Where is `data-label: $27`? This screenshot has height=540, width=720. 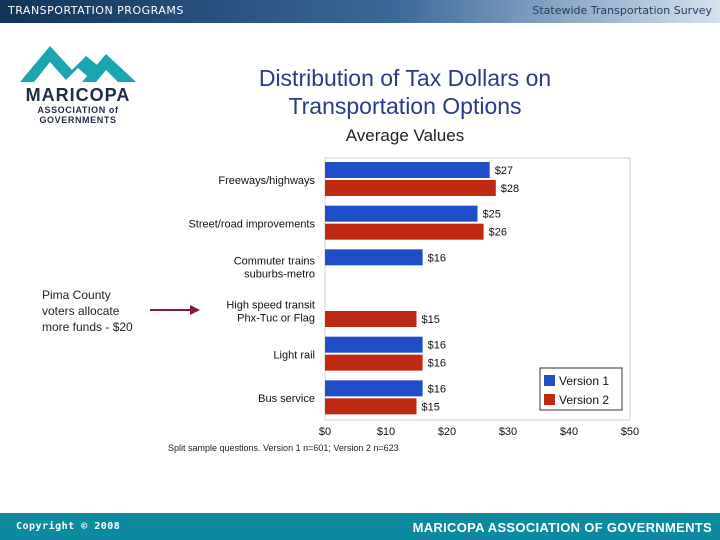
data-label: $27 is located at coordinates (504, 171).